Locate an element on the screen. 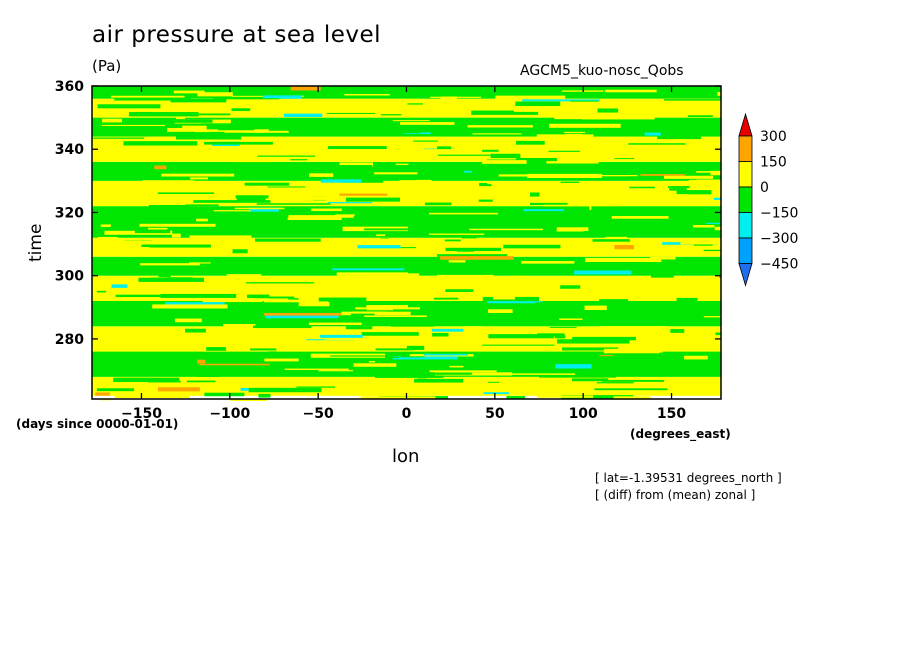  colorbar-top-arrow is located at coordinates (745, 124).